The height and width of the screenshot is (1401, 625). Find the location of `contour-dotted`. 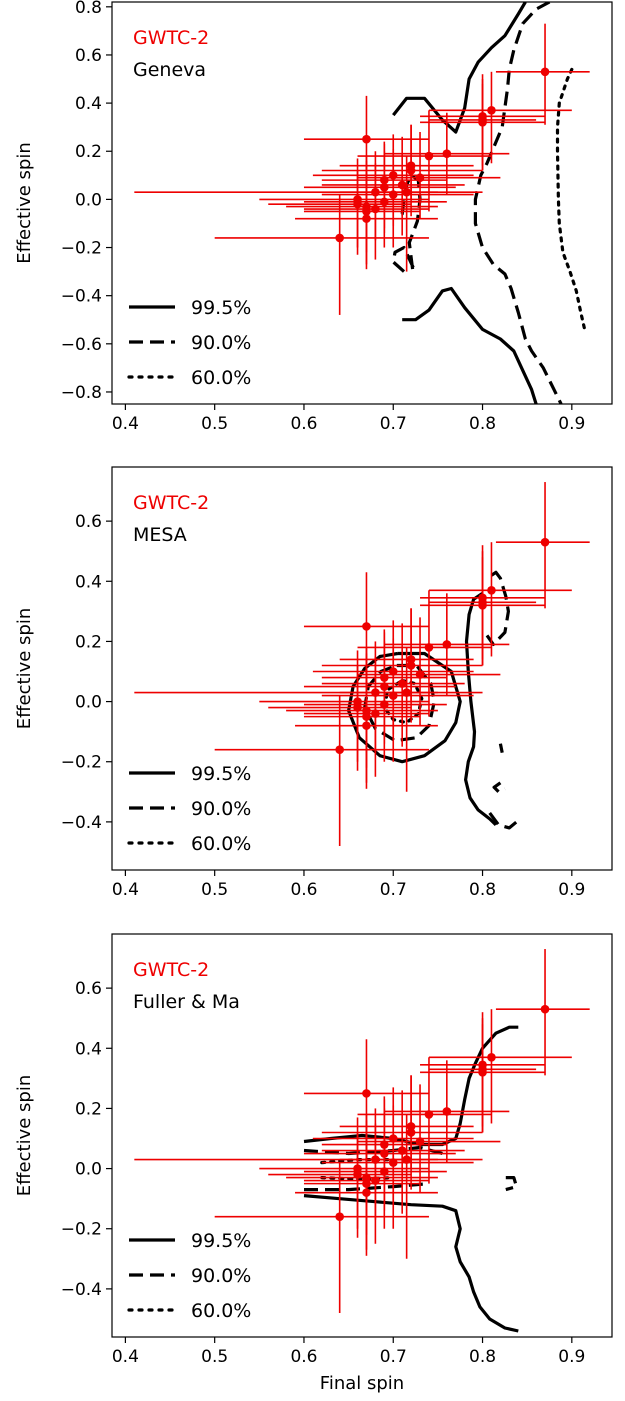

contour-dotted is located at coordinates (571, 200).